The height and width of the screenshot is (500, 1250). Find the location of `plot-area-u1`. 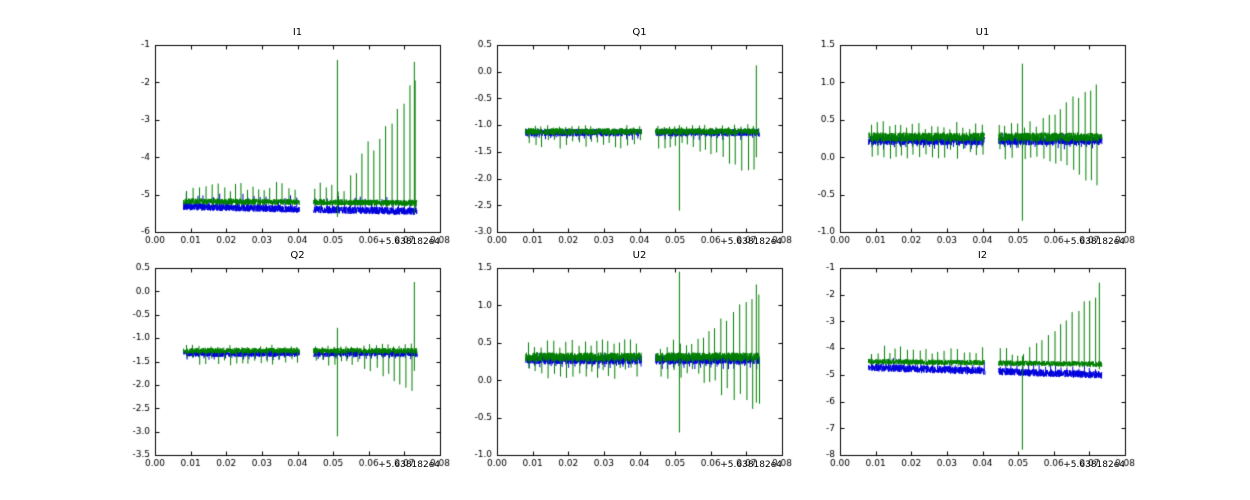

plot-area-u1 is located at coordinates (967, 145).